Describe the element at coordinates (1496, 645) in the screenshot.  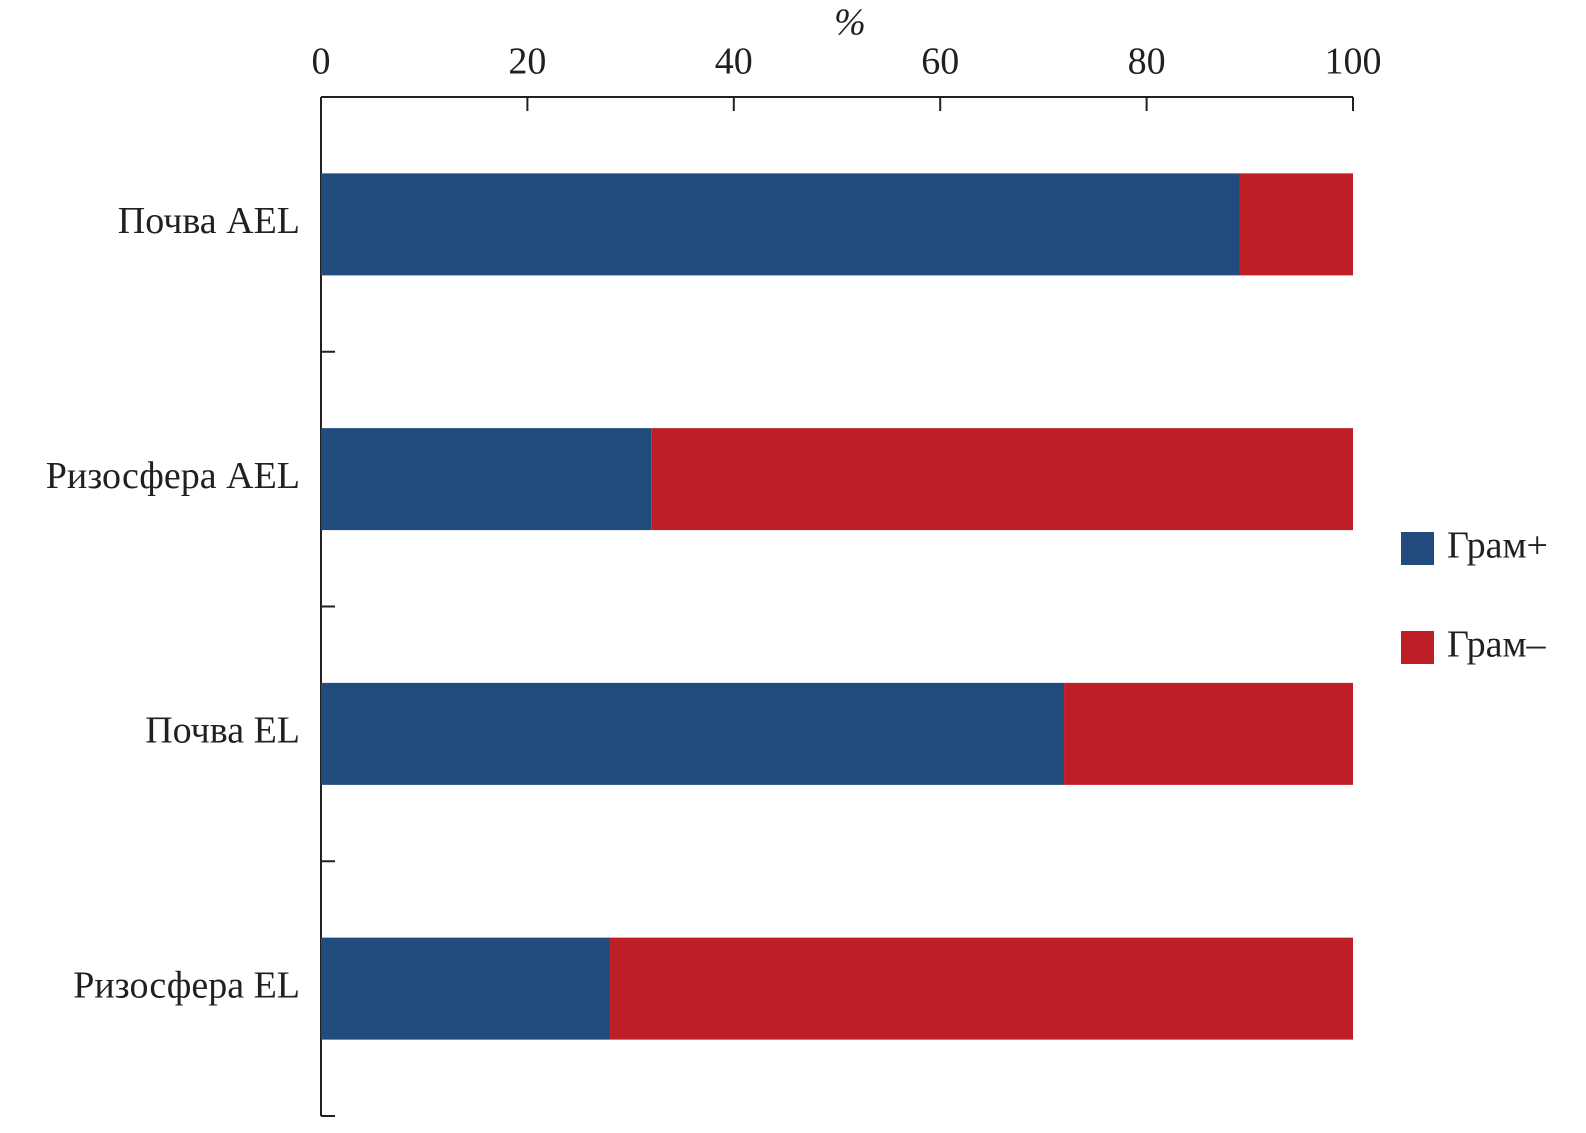
I see `legend-label: Грам–` at that location.